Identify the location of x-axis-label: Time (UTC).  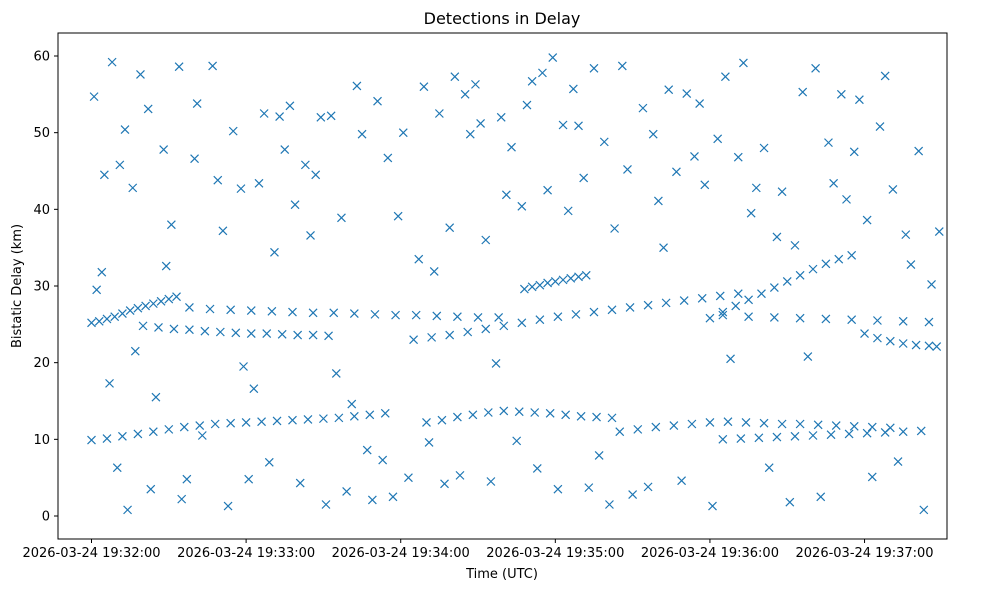
(501, 574).